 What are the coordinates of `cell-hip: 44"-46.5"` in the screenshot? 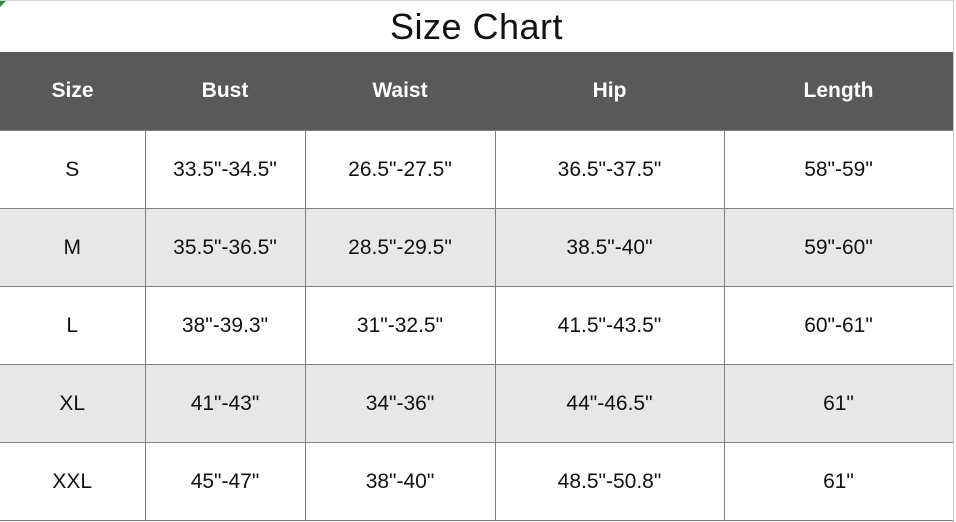 It's located at (609, 403).